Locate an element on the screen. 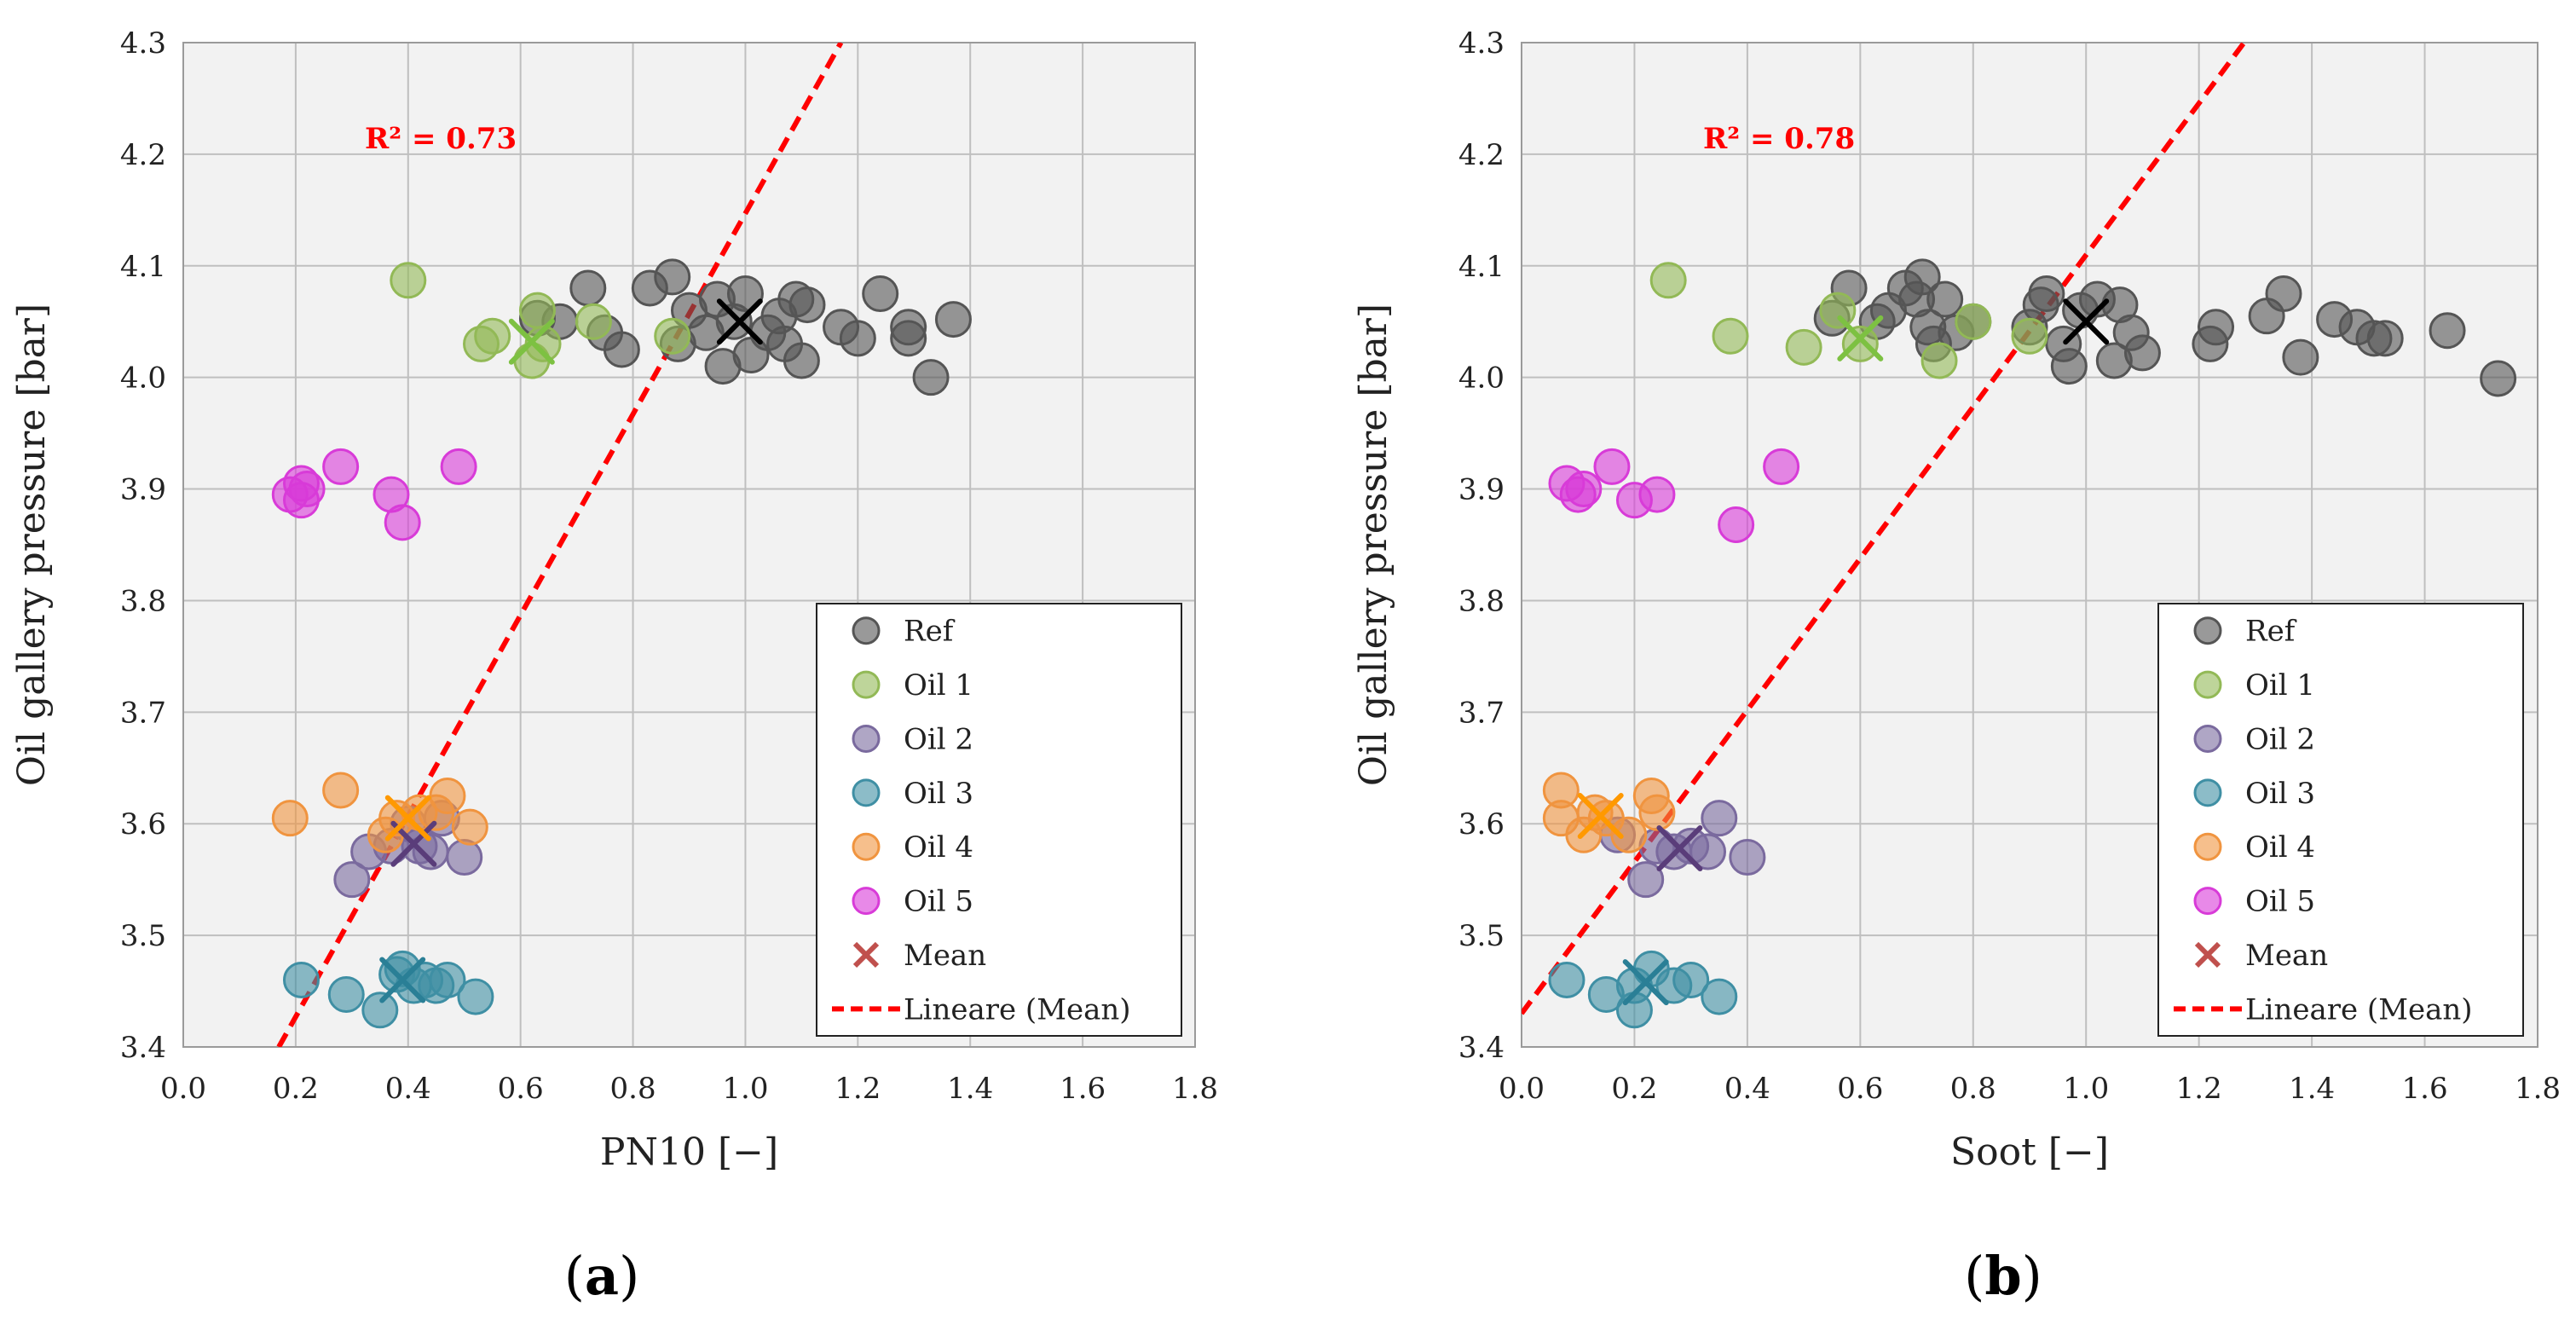 This screenshot has height=1330, width=2576. y-tick-label: 4.3 is located at coordinates (143, 43).